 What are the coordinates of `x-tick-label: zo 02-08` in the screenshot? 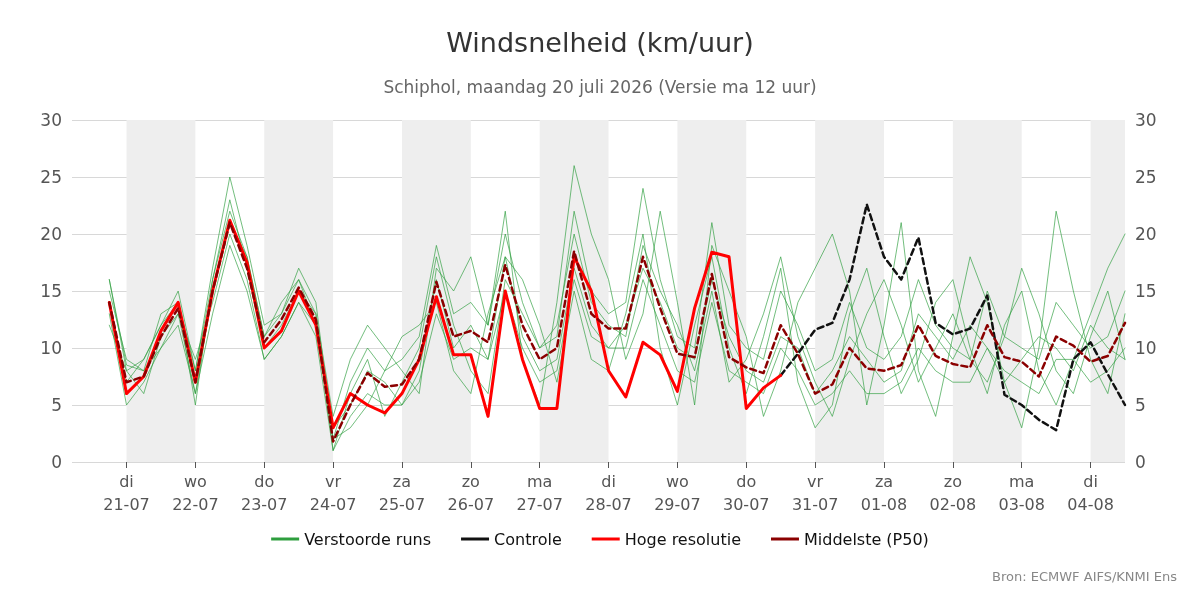 It's located at (953, 493).